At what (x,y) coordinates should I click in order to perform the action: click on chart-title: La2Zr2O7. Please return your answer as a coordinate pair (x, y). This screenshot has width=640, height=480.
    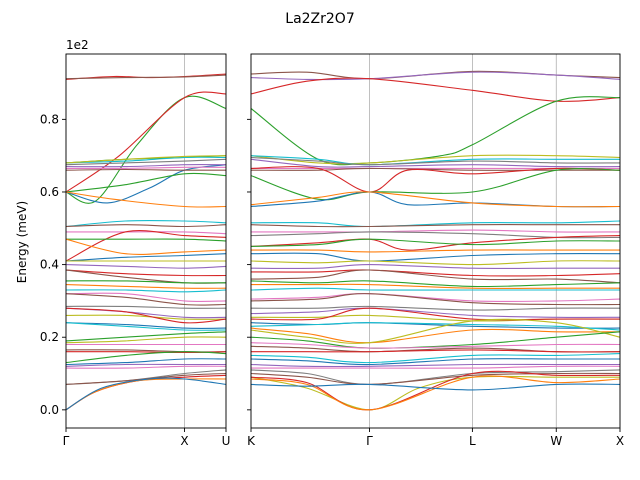
    Looking at the image, I should click on (319, 19).